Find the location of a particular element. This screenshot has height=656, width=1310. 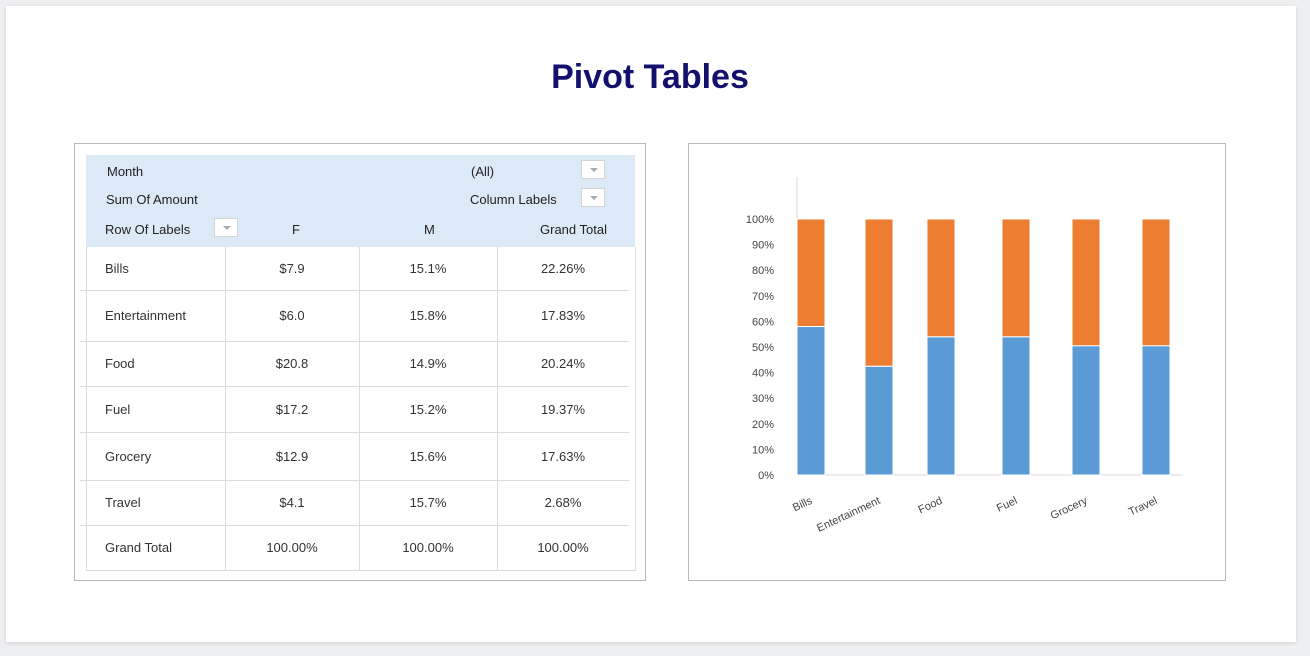

x-tick-label: Food is located at coordinates (930, 505).